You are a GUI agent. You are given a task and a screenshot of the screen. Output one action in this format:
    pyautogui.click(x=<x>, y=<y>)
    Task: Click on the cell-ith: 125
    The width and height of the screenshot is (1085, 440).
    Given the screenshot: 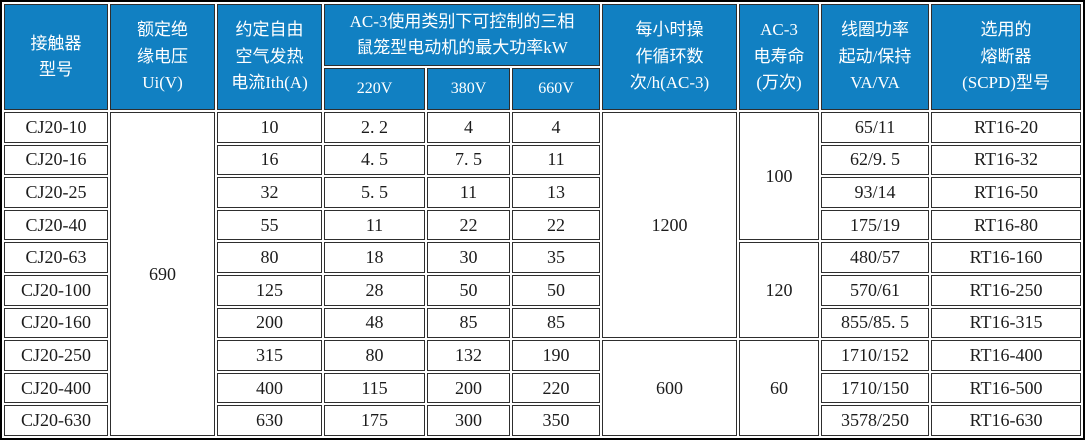 What is the action you would take?
    pyautogui.click(x=269, y=290)
    